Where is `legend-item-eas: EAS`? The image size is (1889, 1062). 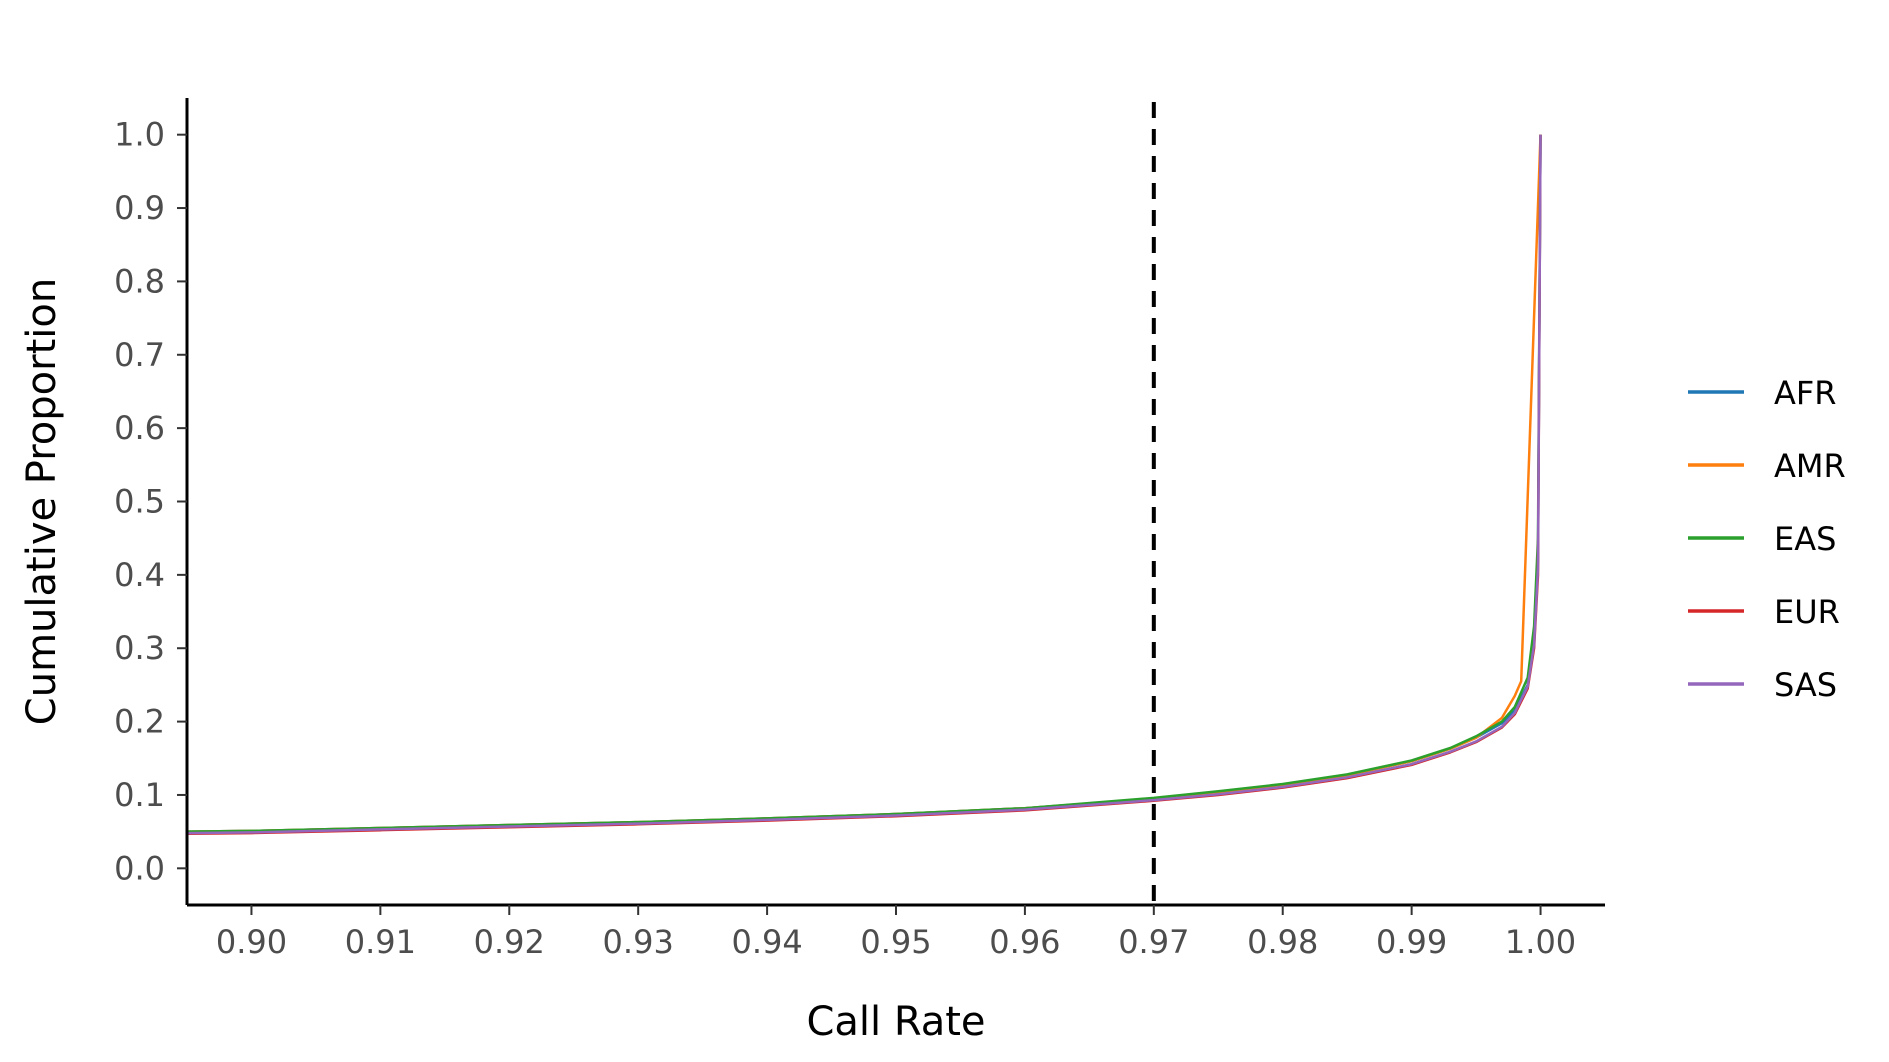 legend-item-eas: EAS is located at coordinates (1762, 539).